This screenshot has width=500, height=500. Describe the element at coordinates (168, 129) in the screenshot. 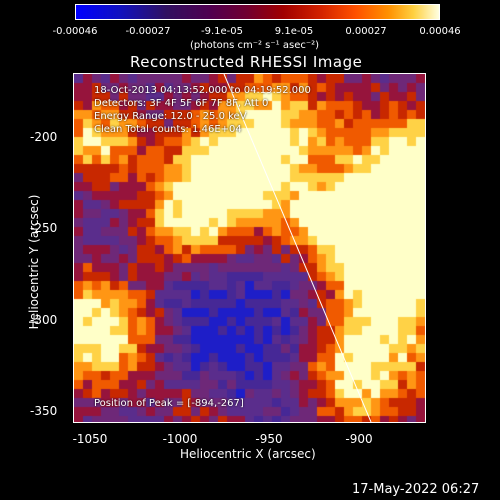

I see `info-counts: Clean Total counts: 1.46E+04` at that location.